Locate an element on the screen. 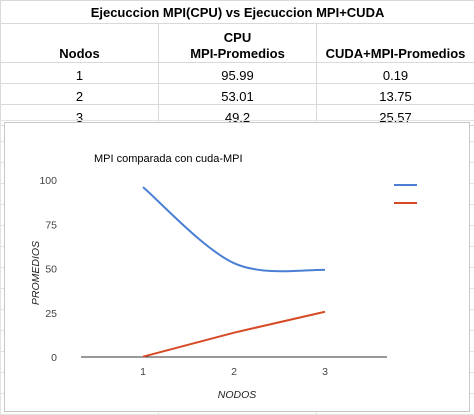 This screenshot has width=474, height=415. header-cpu: CPU MPI-Promedios is located at coordinates (237, 43).